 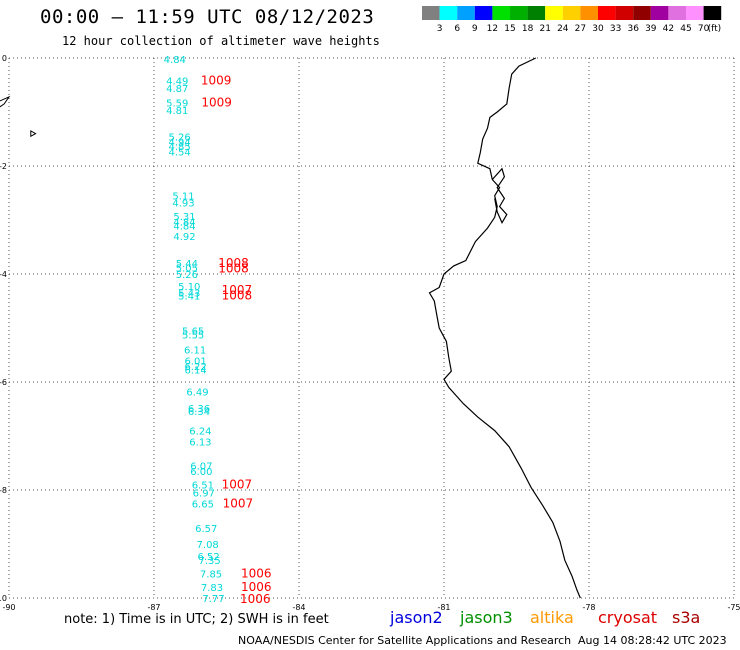 I want to click on wave-height-label: 5.41, so click(x=189, y=297).